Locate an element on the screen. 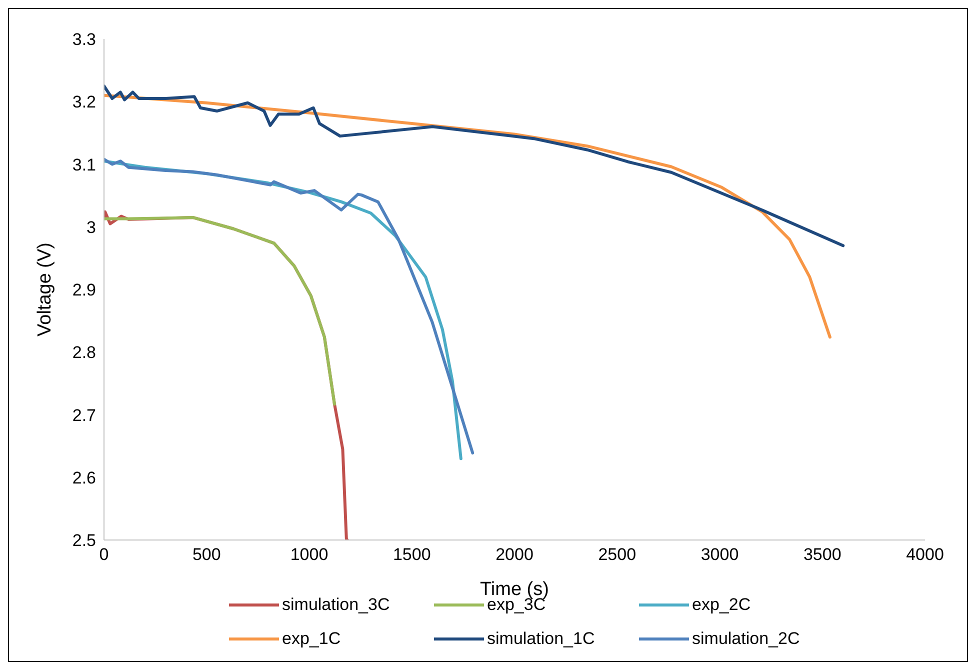 The image size is (977, 671). y-tick-label: 3.1 is located at coordinates (84, 164).